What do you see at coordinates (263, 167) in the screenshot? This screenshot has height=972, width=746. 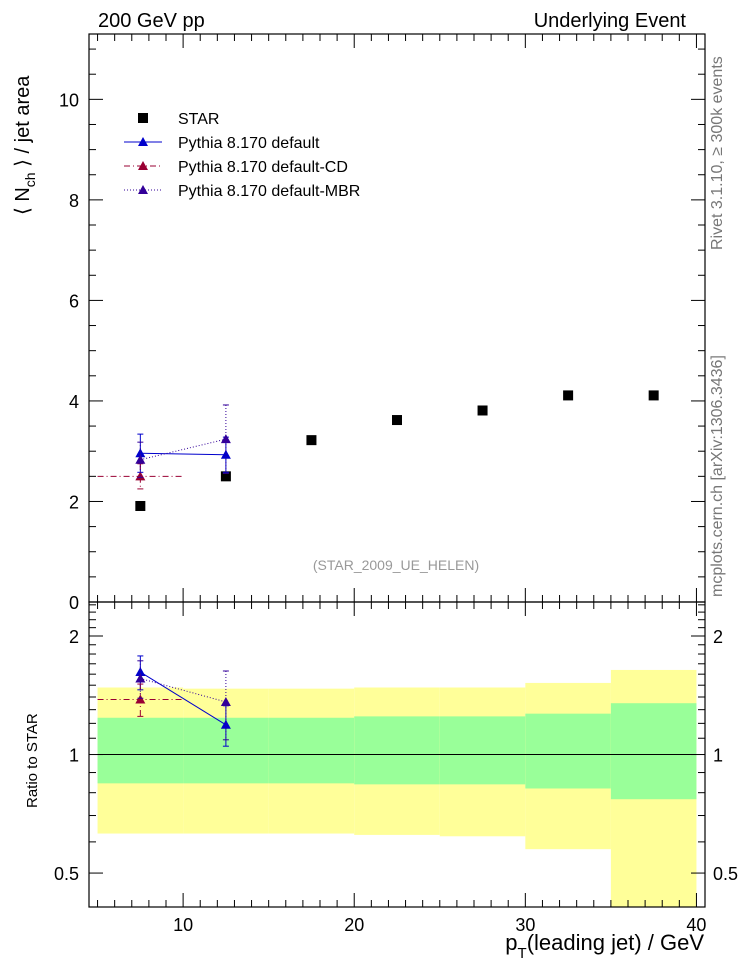 I see `legend-pythia-8-170-default-cd-label: Pythia 8.170 default-CD` at bounding box center [263, 167].